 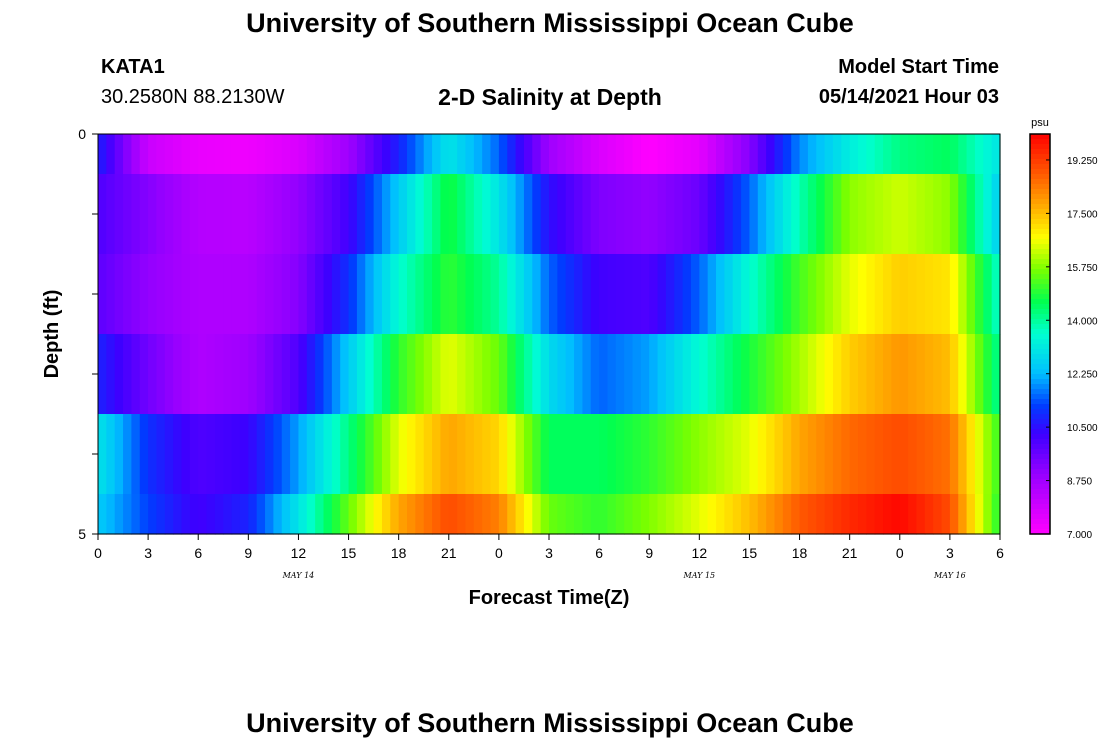 What do you see at coordinates (1082, 161) in the screenshot?
I see `colorbar-tick-label: 19.250` at bounding box center [1082, 161].